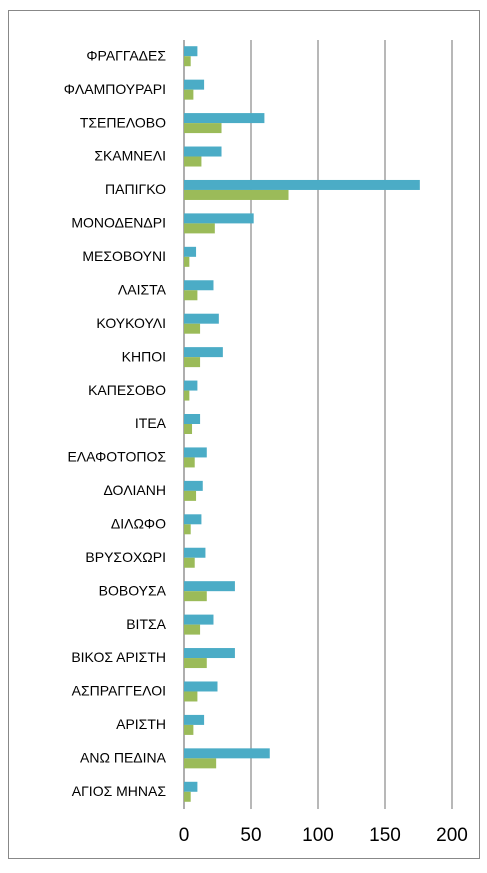  Describe the element at coordinates (118, 657) in the screenshot. I see `y-tick-label: ΒΙΚΟΣ ΑΡΙΣΤΗ` at that location.